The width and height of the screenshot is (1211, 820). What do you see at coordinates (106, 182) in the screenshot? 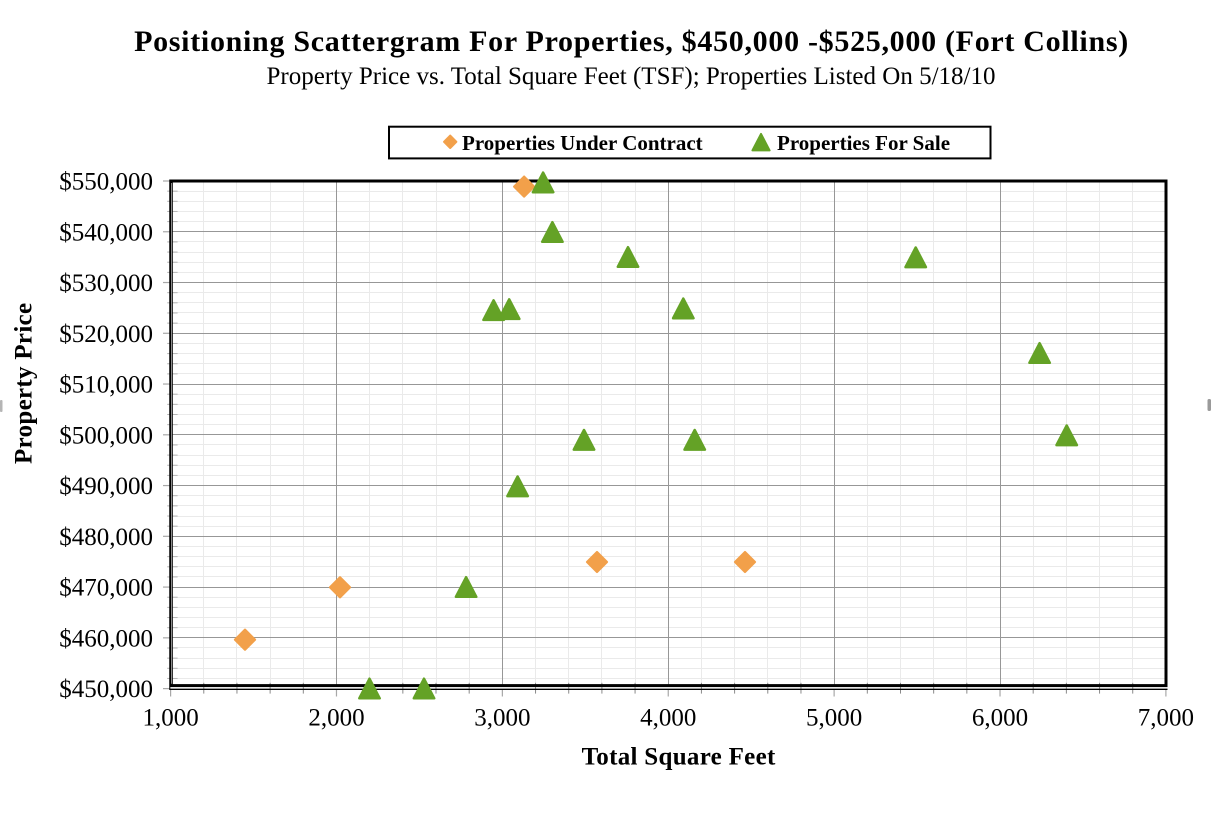
I see `svg-text: $550,000` at bounding box center [106, 182].